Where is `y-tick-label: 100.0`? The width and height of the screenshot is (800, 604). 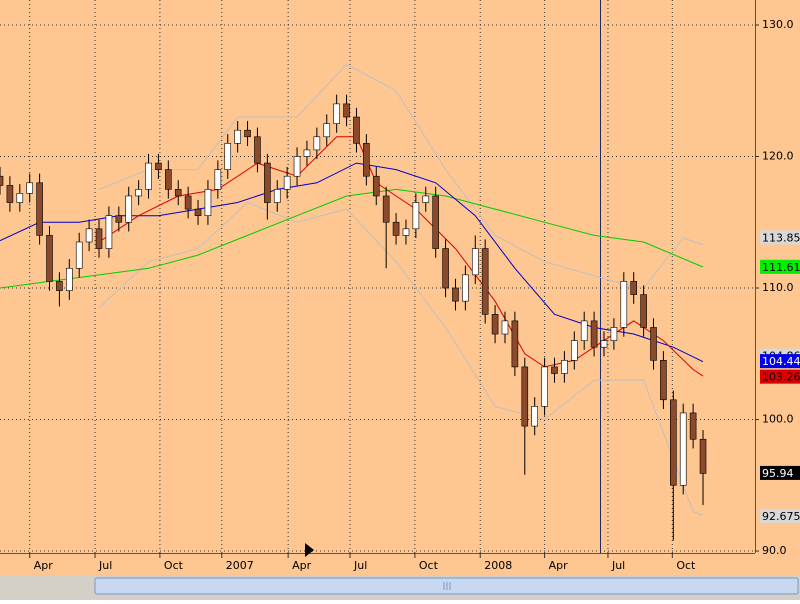 y-tick-label: 100.0 is located at coordinates (778, 419).